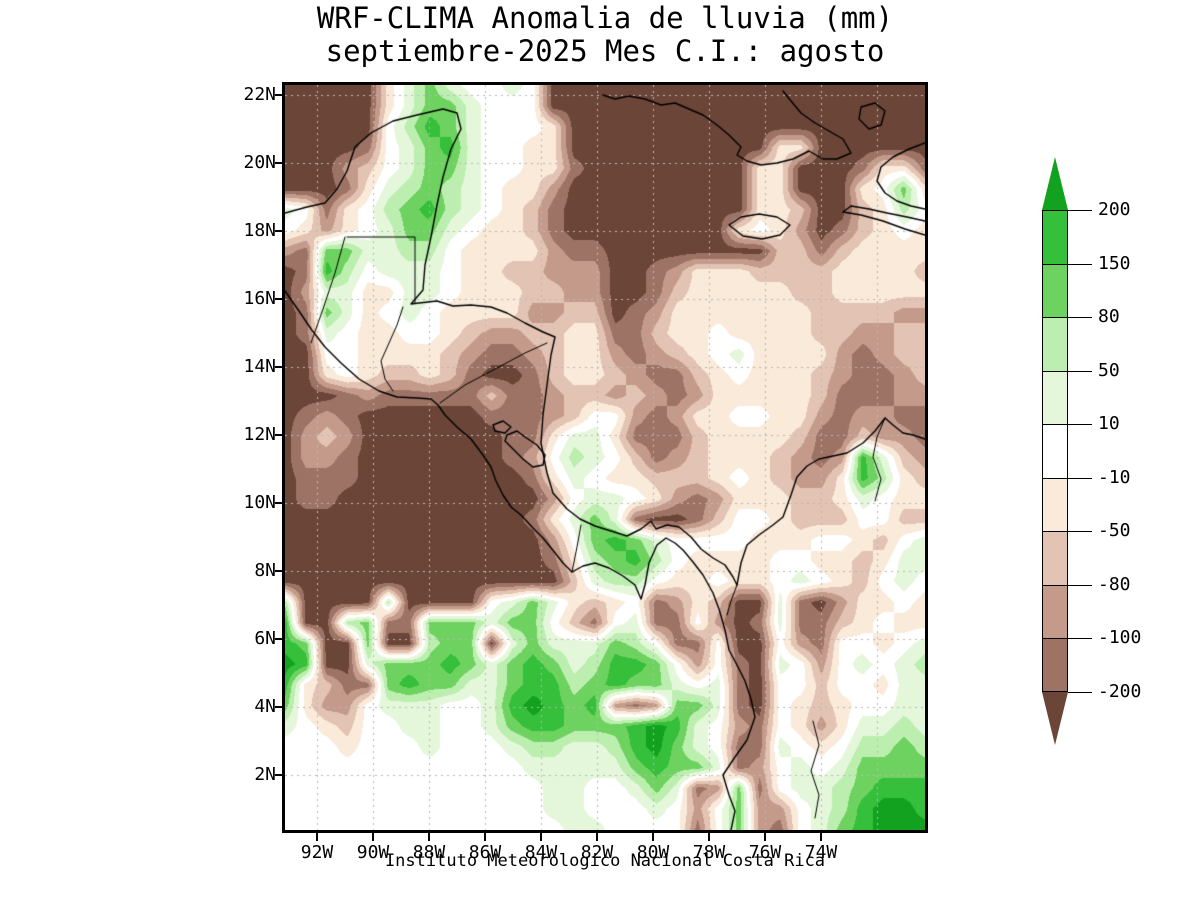 This screenshot has height=900, width=1200. I want to click on lat-tick-label: 8N, so click(265, 570).